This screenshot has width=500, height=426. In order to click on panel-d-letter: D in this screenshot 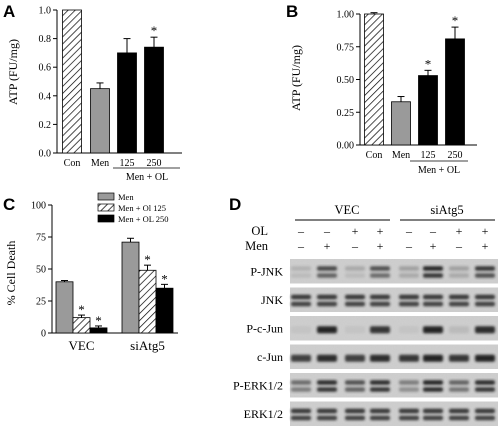, I will do `click(235, 204)`.